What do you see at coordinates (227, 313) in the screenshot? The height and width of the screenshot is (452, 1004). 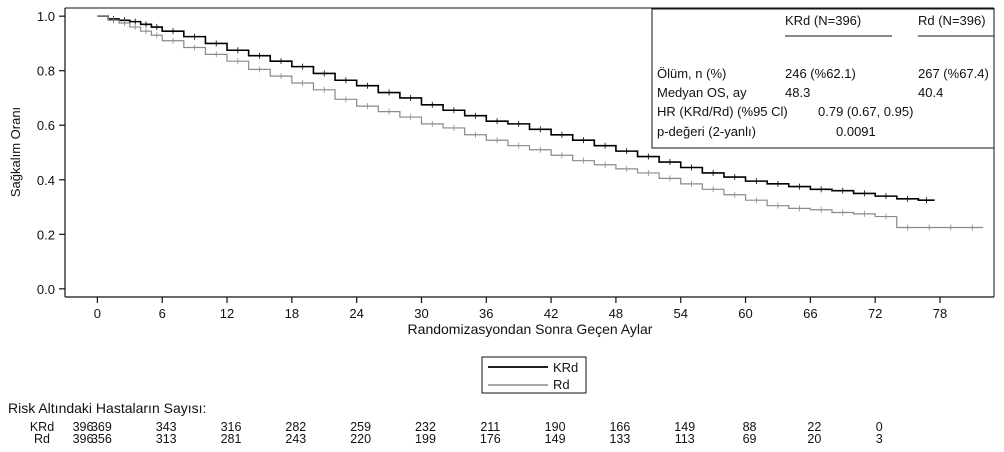 I see `x-tick-label: 12` at bounding box center [227, 313].